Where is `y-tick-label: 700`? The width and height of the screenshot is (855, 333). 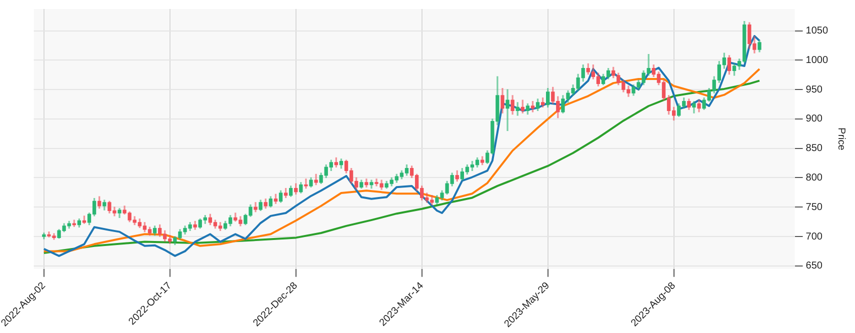 y-tick-label: 700 is located at coordinates (814, 236).